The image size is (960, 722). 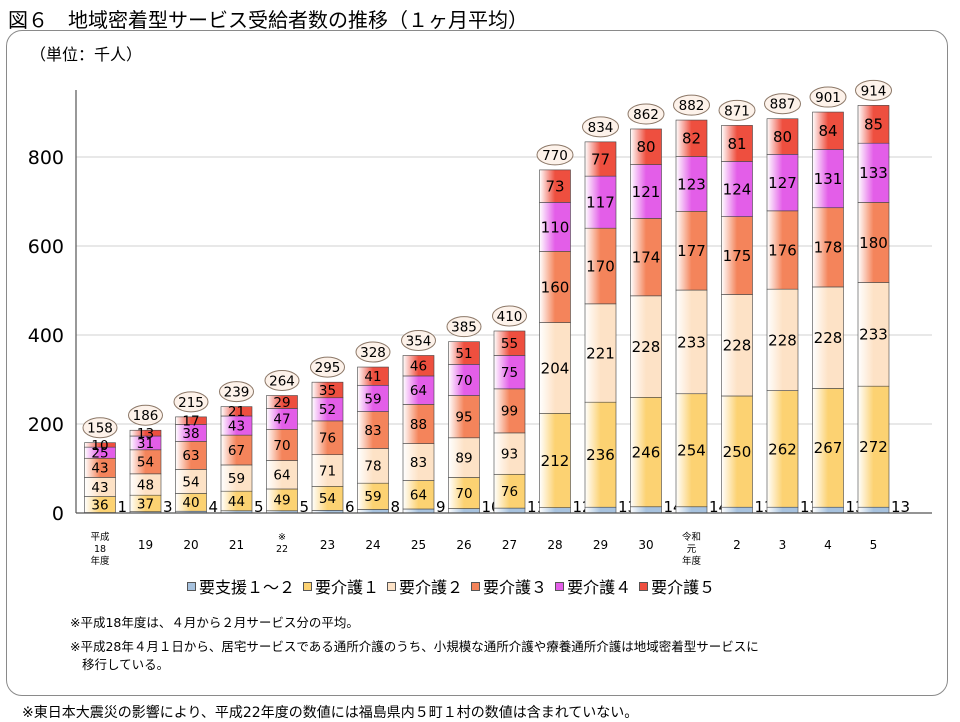 What do you see at coordinates (692, 561) in the screenshot?
I see `x-tick-label: 年度` at bounding box center [692, 561].